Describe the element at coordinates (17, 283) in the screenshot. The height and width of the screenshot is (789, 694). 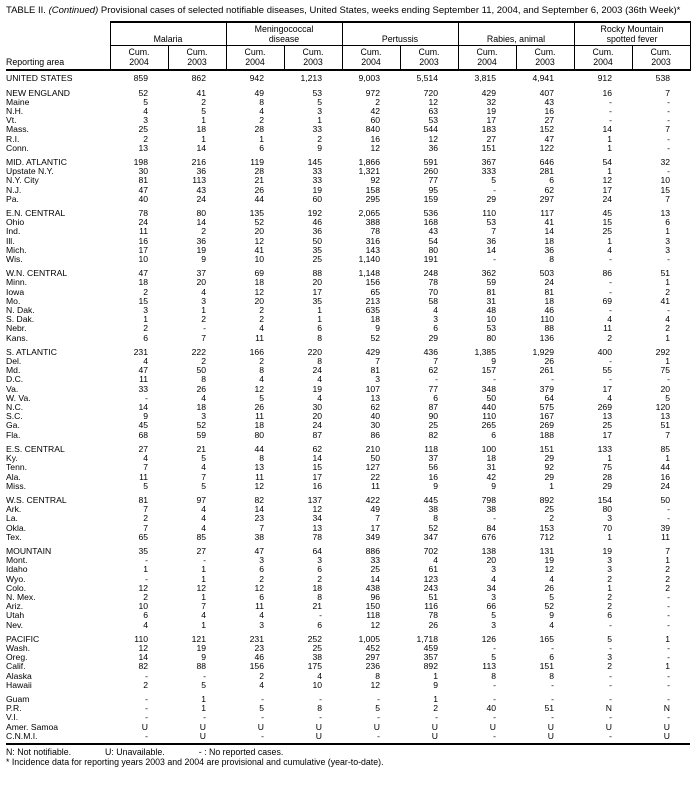
I see `reporting-area-cell: Minn.` at that location.